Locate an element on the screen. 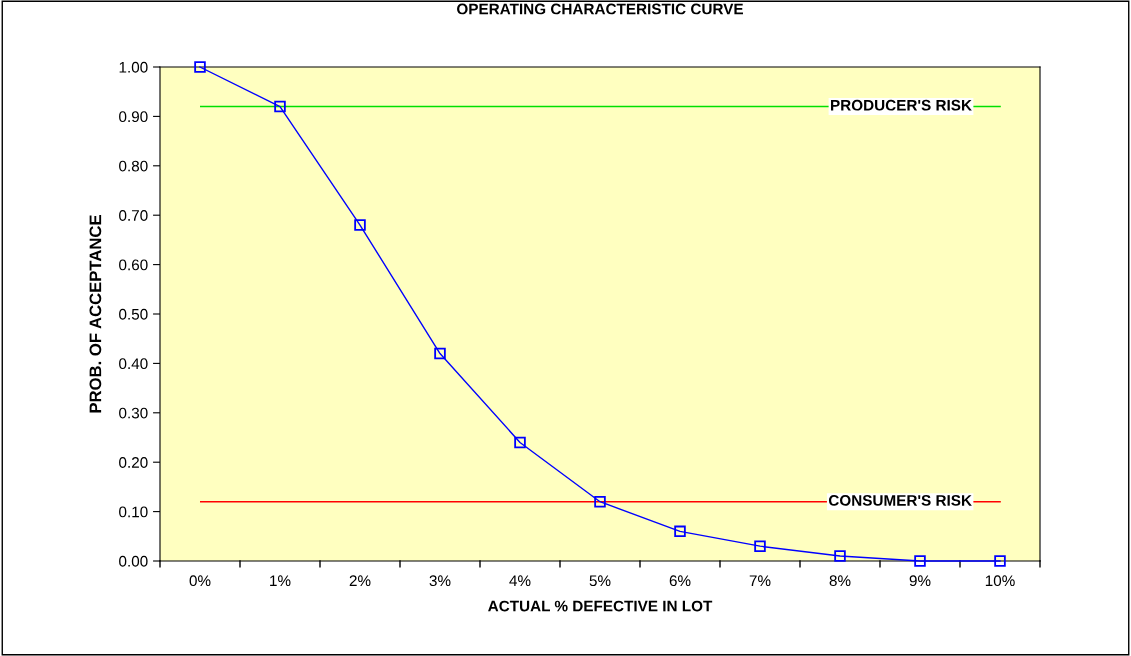  y-tick-label: 0.70 is located at coordinates (133, 215).